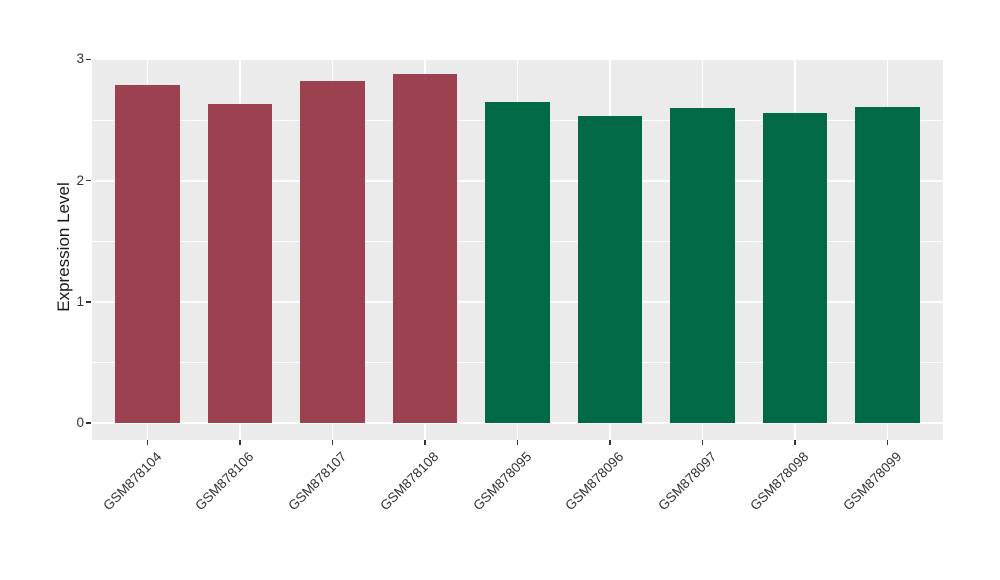 This screenshot has height=580, width=1000. What do you see at coordinates (610, 269) in the screenshot?
I see `bar-GSM878096` at bounding box center [610, 269].